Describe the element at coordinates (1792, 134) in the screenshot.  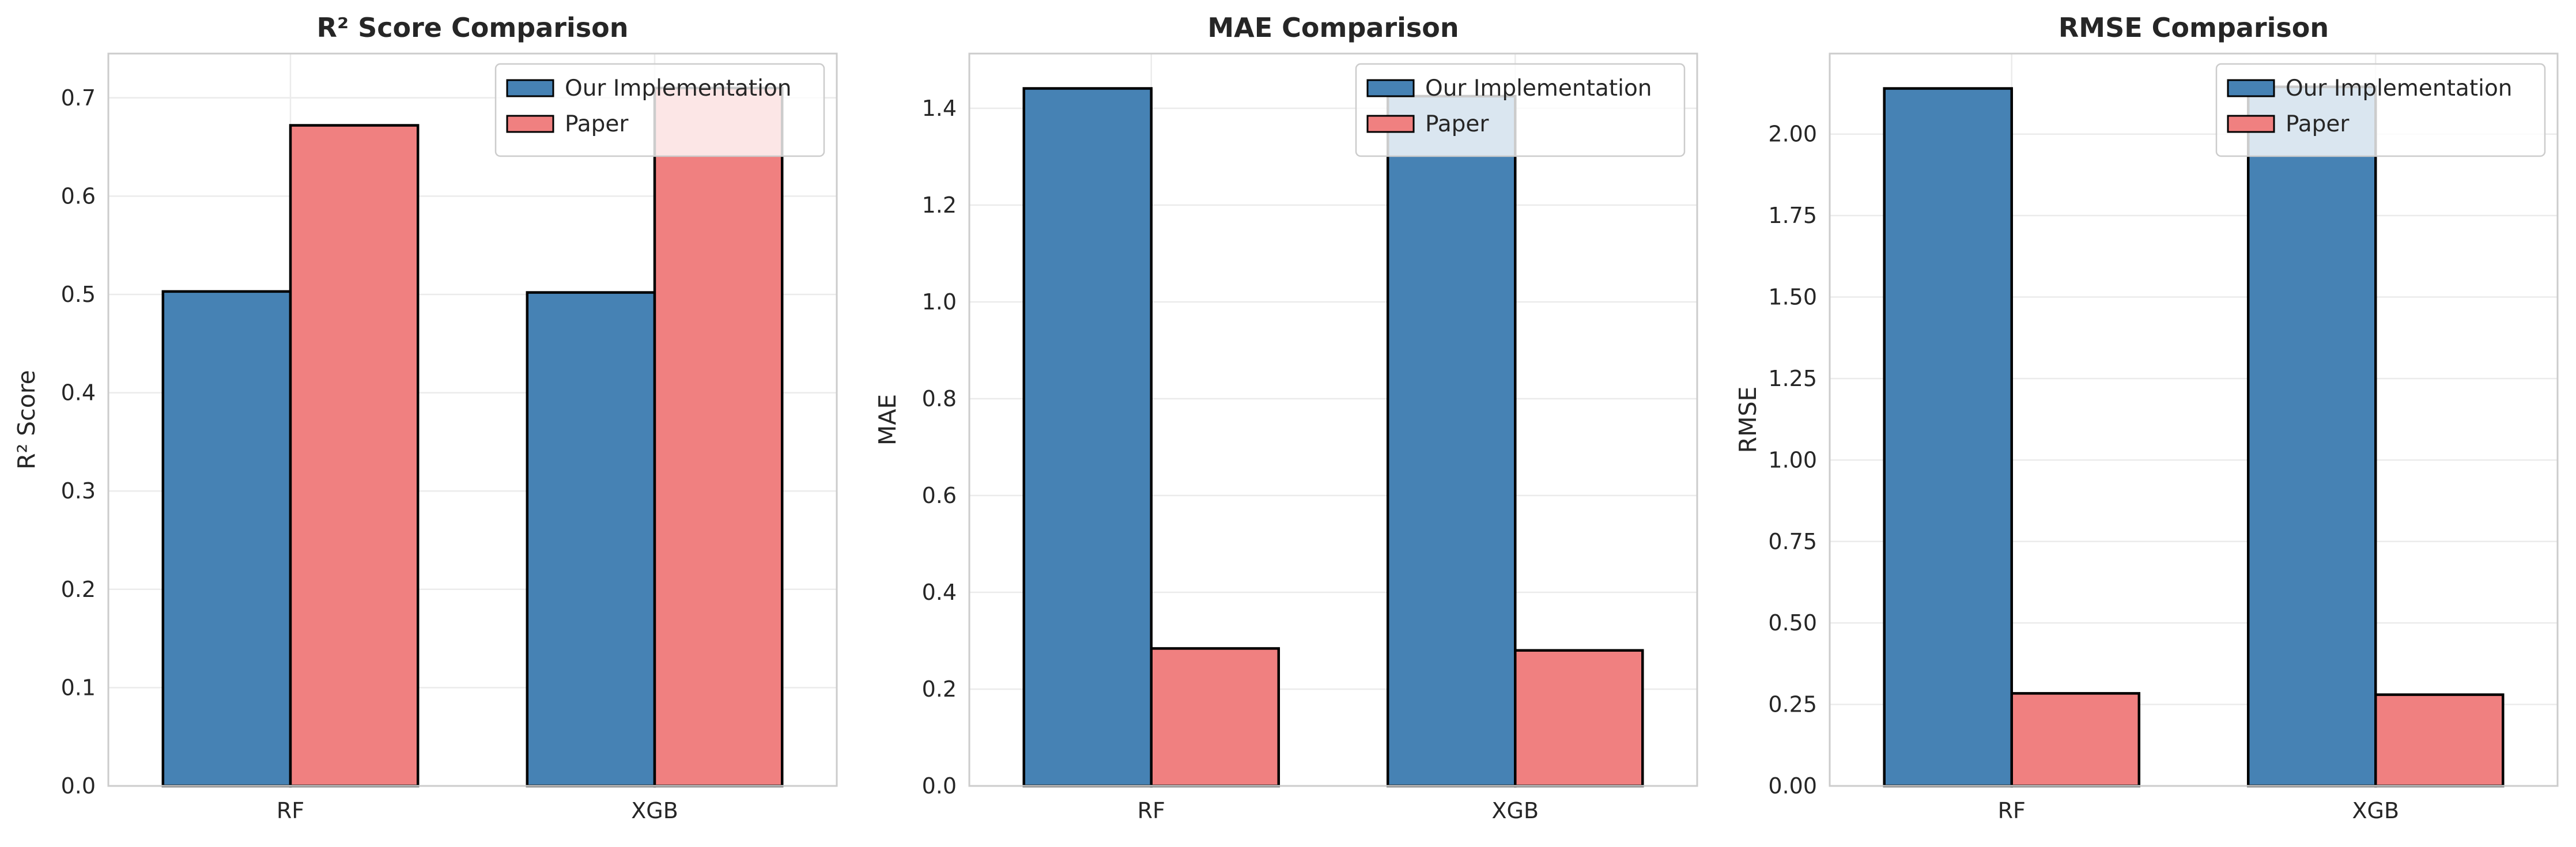
I see `y-tick-label: 2.00` at that location.